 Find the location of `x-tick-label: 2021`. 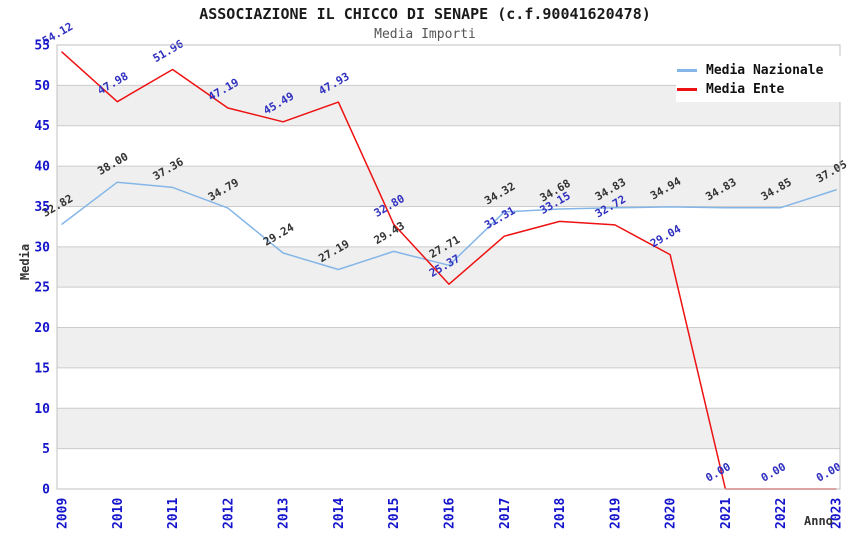

x-tick-label: 2021 is located at coordinates (726, 513).